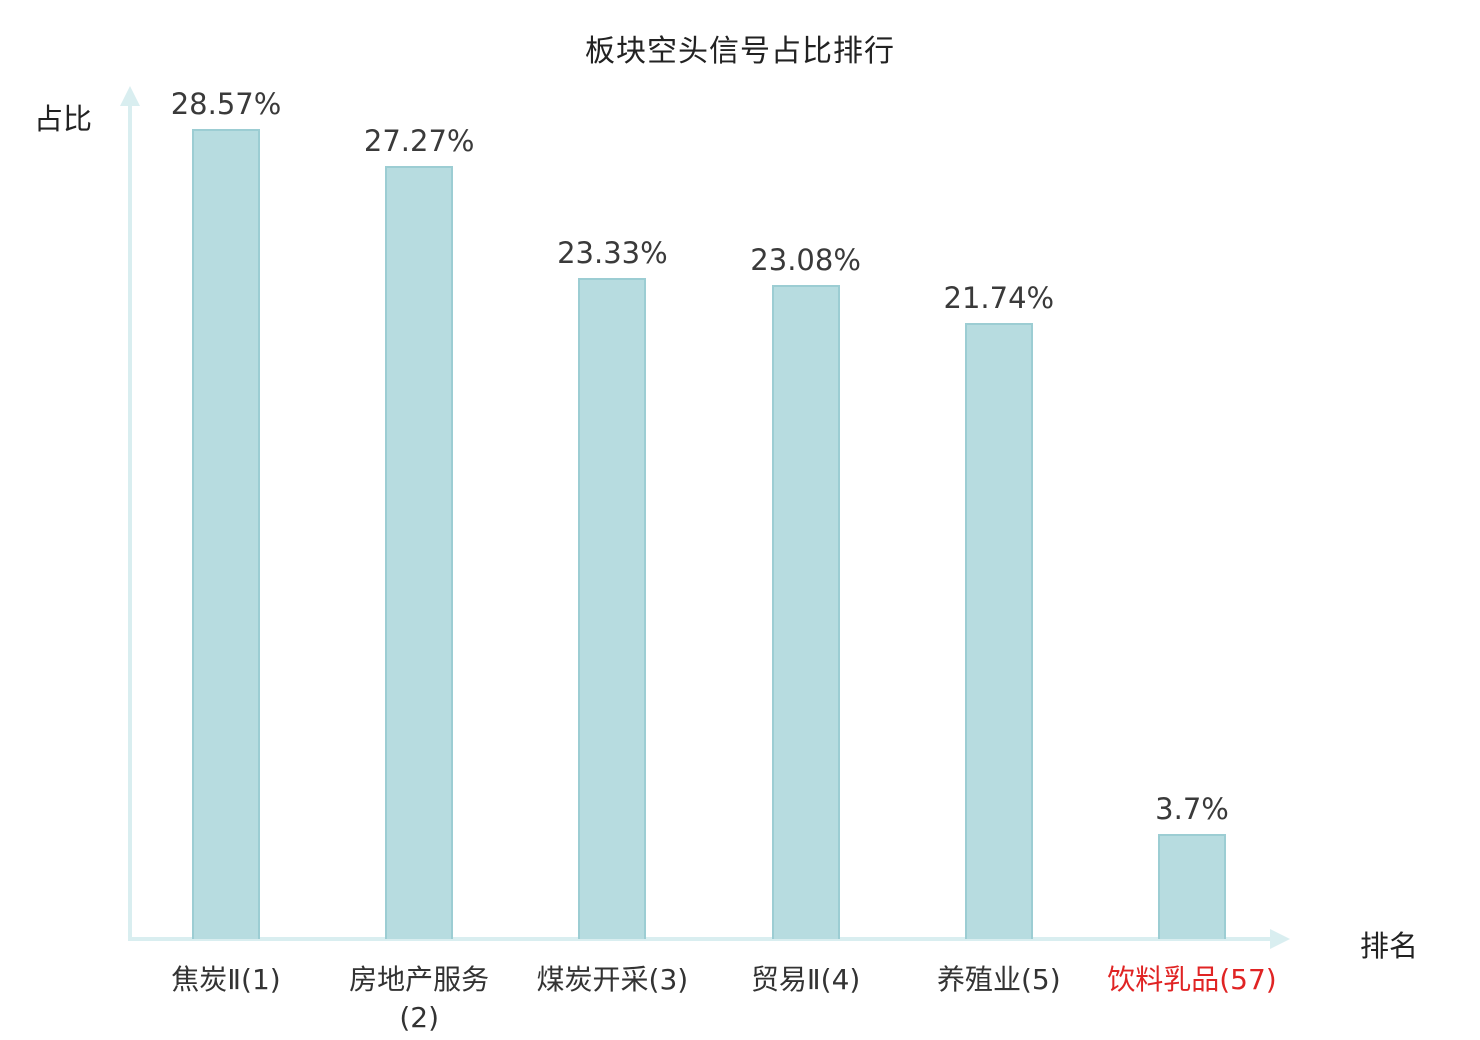 Image resolution: width=1480 pixels, height=1040 pixels. I want to click on x-axis-arrow-icon, so click(1280, 939).